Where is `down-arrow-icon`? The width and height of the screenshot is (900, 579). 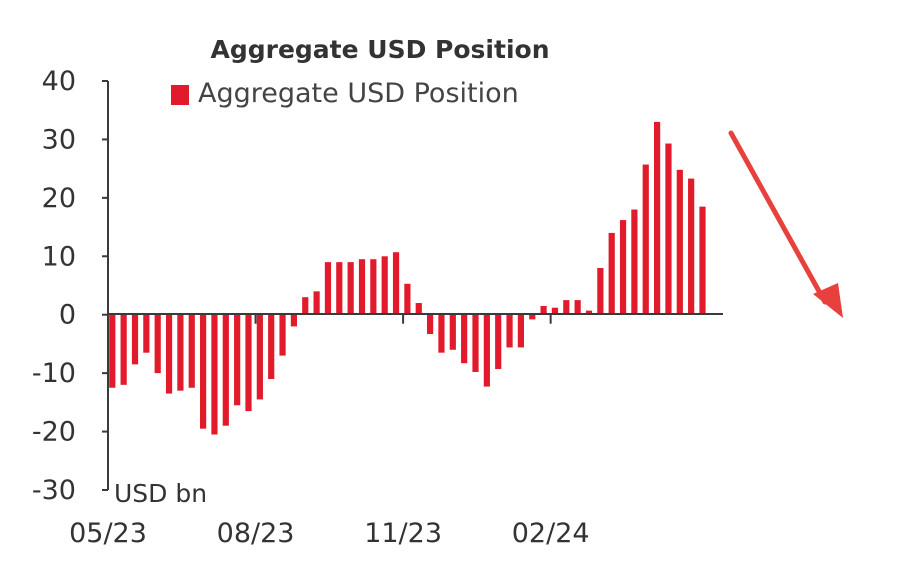
down-arrow-icon is located at coordinates (785, 224).